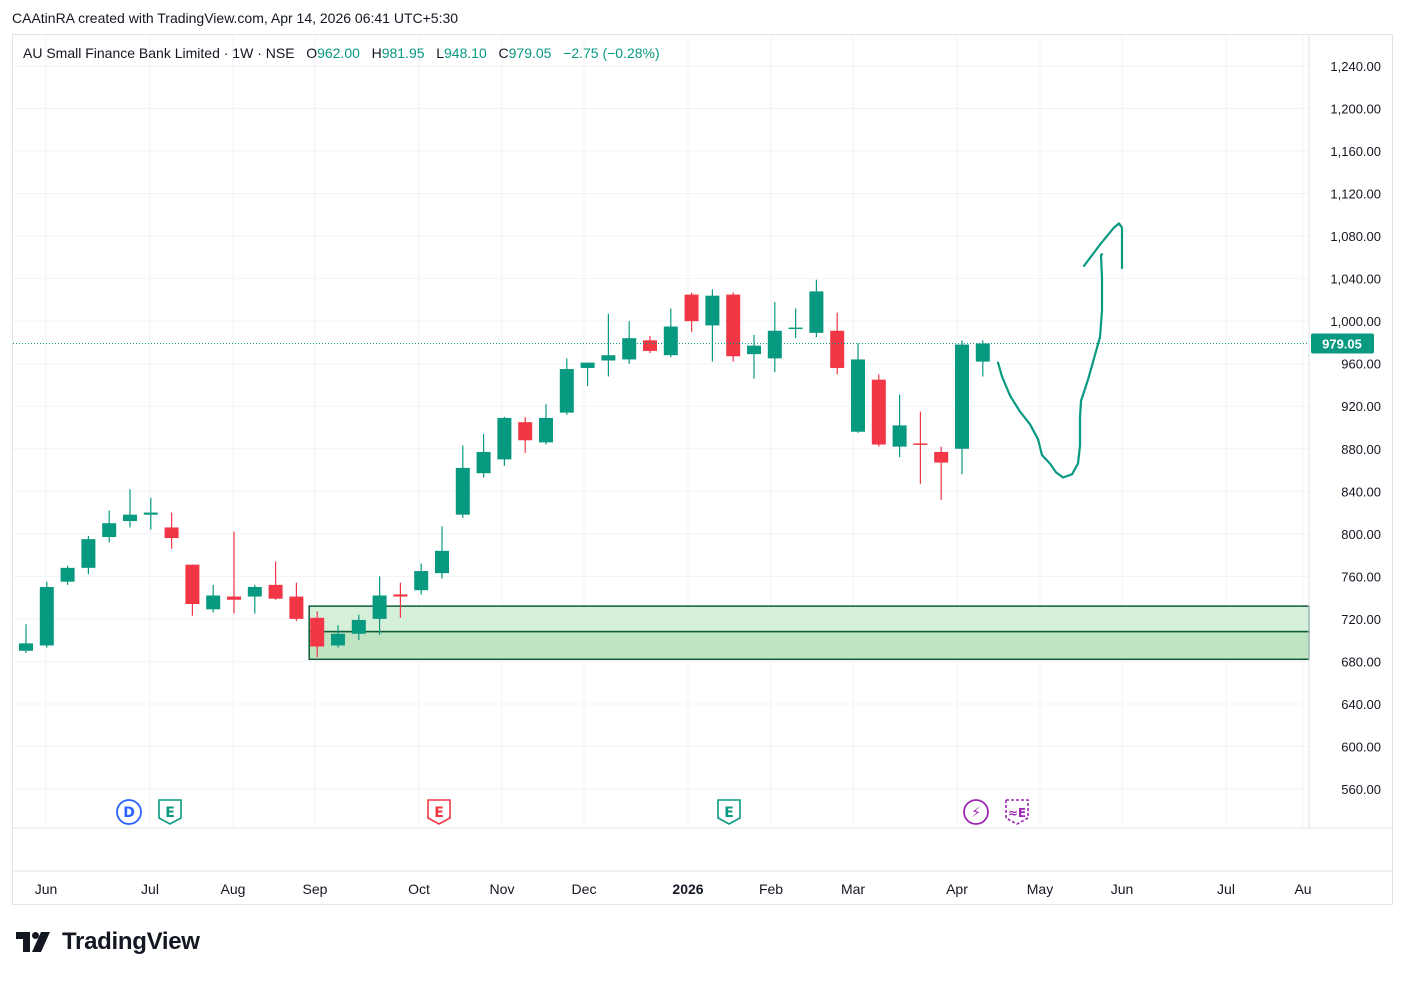 This screenshot has height=981, width=1406. I want to click on time-tick-label: Feb, so click(771, 889).